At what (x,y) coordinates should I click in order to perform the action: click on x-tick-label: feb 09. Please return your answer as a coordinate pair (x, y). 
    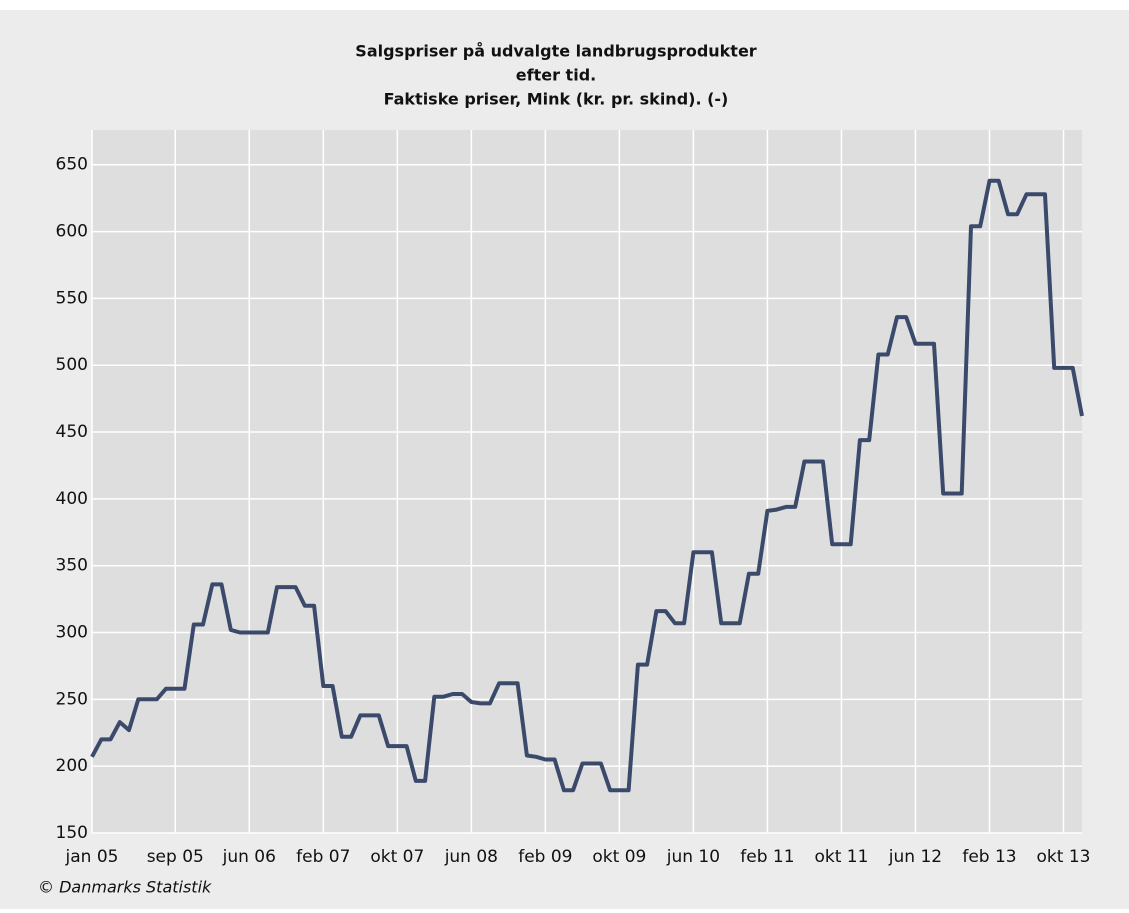
    Looking at the image, I should click on (545, 857).